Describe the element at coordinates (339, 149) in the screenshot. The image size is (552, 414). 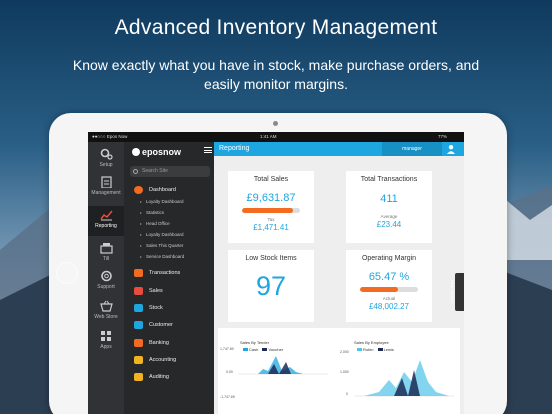
I see `top-bar: Reporting manager` at that location.